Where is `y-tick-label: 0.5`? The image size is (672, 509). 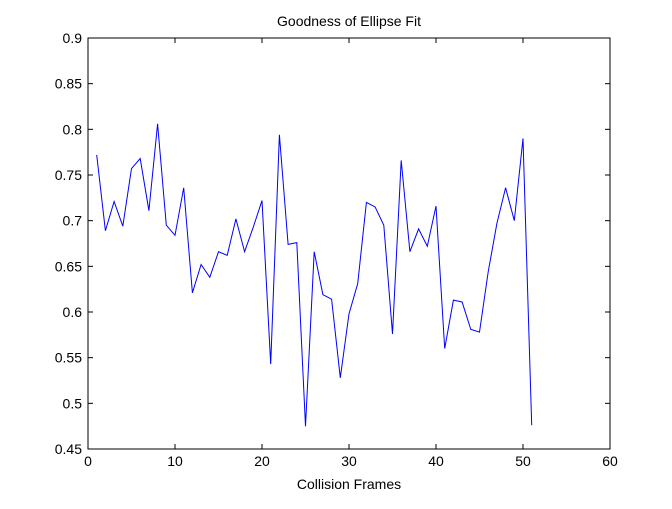
y-tick-label: 0.5 is located at coordinates (73, 403).